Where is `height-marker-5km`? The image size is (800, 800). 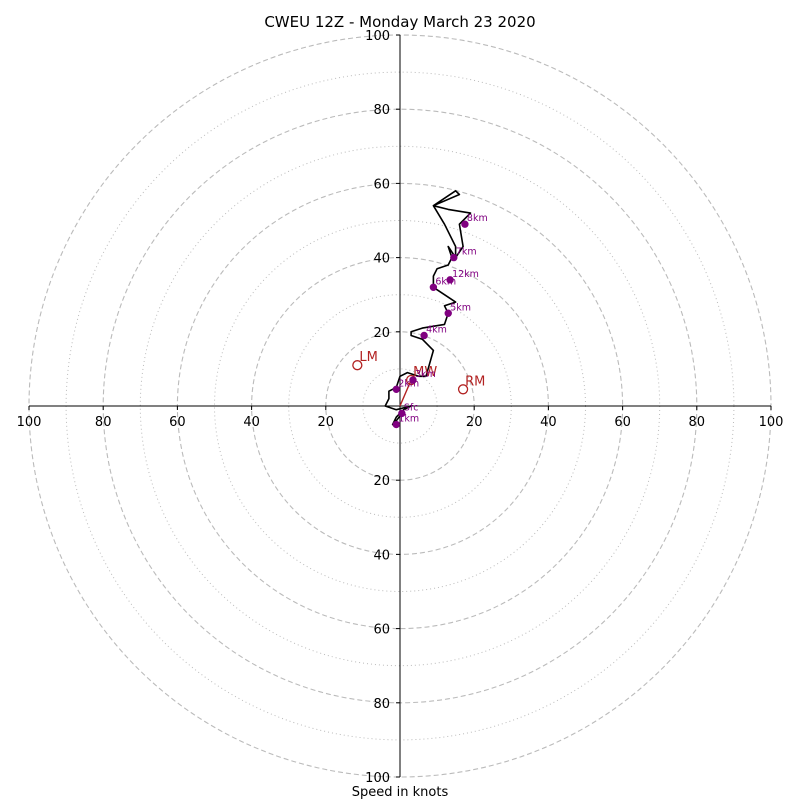
height-marker-5km is located at coordinates (448, 313).